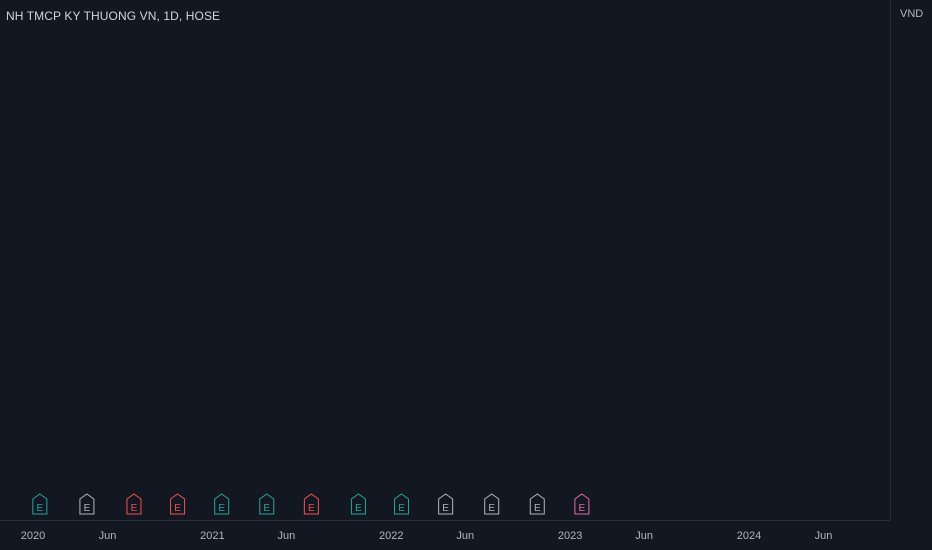  Describe the element at coordinates (912, 14) in the screenshot. I see `currency-label: VND` at that location.